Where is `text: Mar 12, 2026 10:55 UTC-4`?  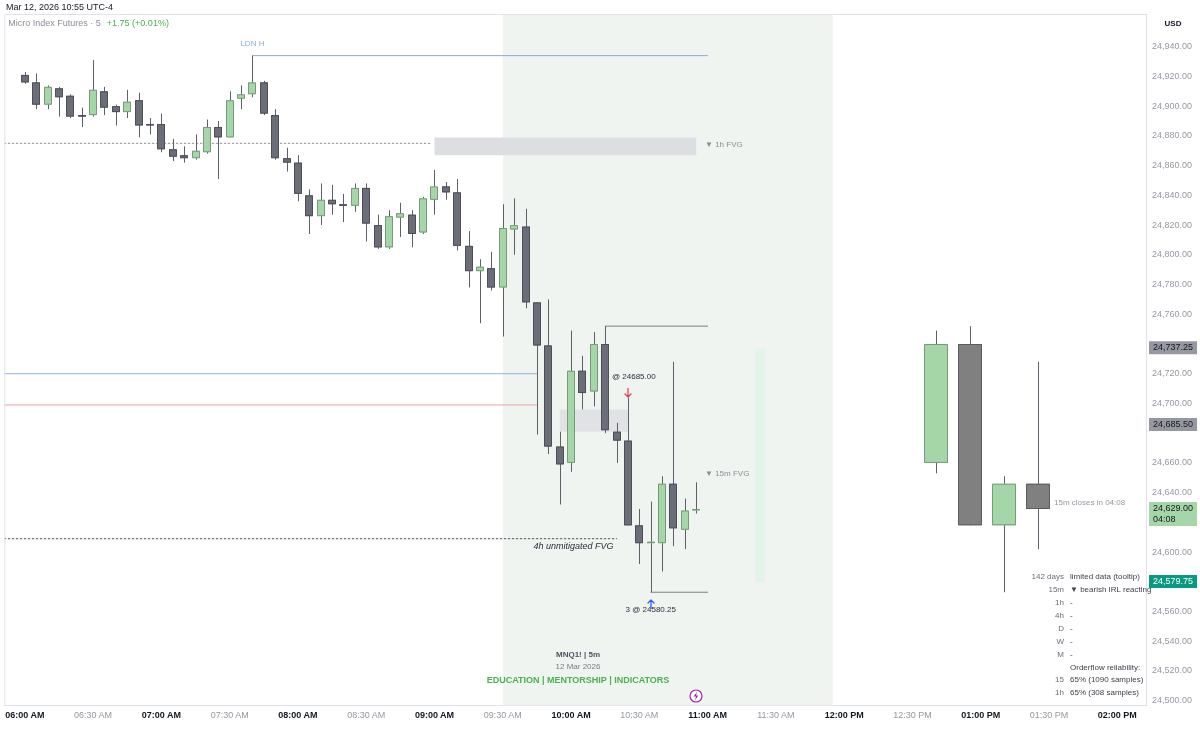
text: Mar 12, 2026 10:55 UTC-4 is located at coordinates (60, 7).